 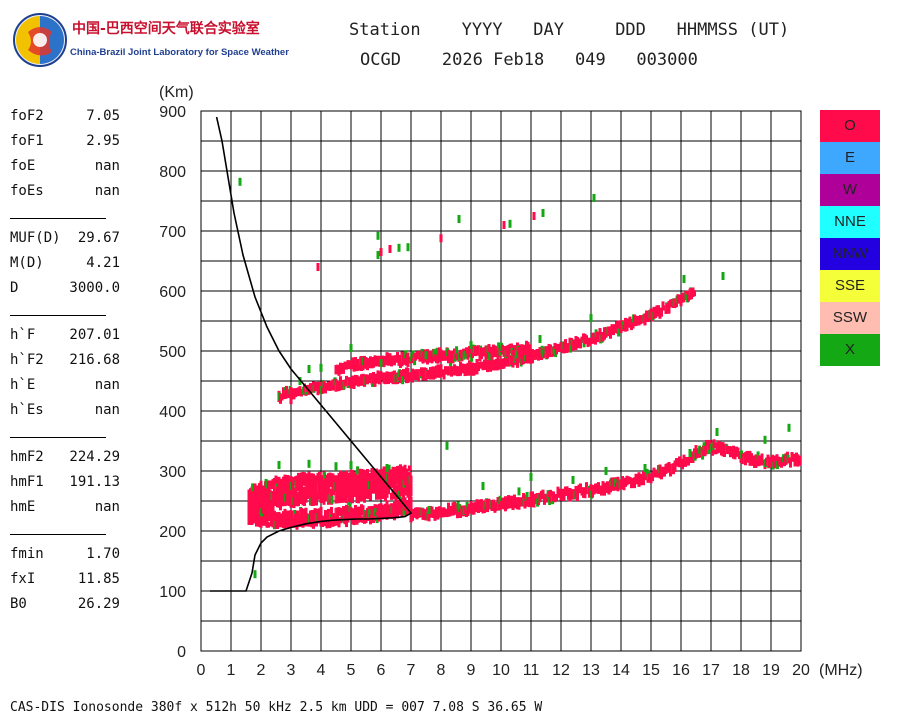 I want to click on param-value: 224.29, so click(x=94, y=457).